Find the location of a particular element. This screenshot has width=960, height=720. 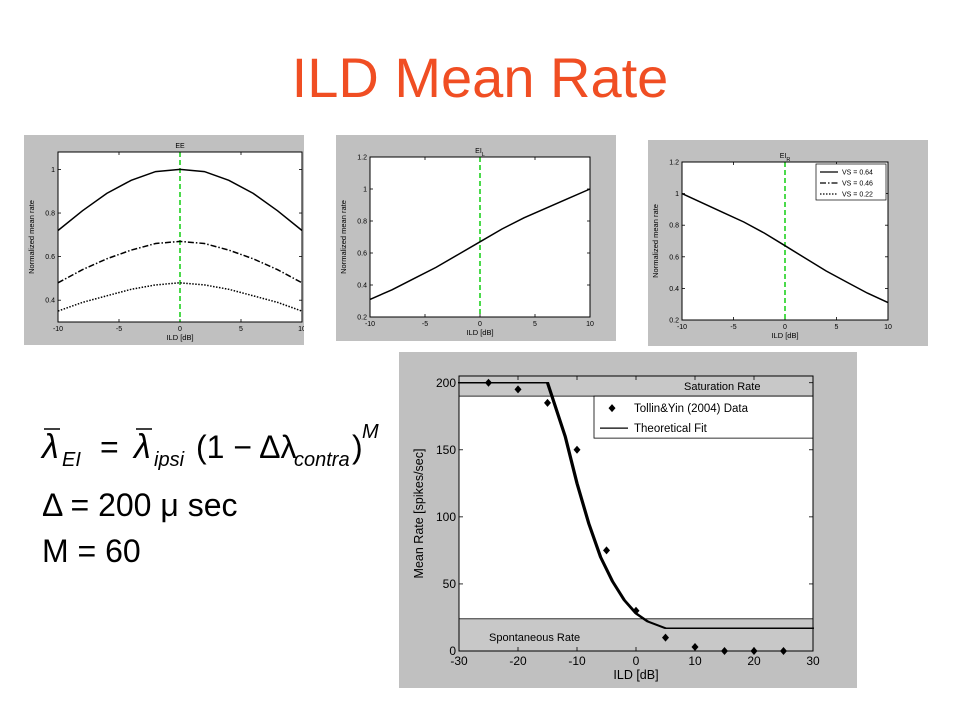

rate-band is located at coordinates (636, 635).